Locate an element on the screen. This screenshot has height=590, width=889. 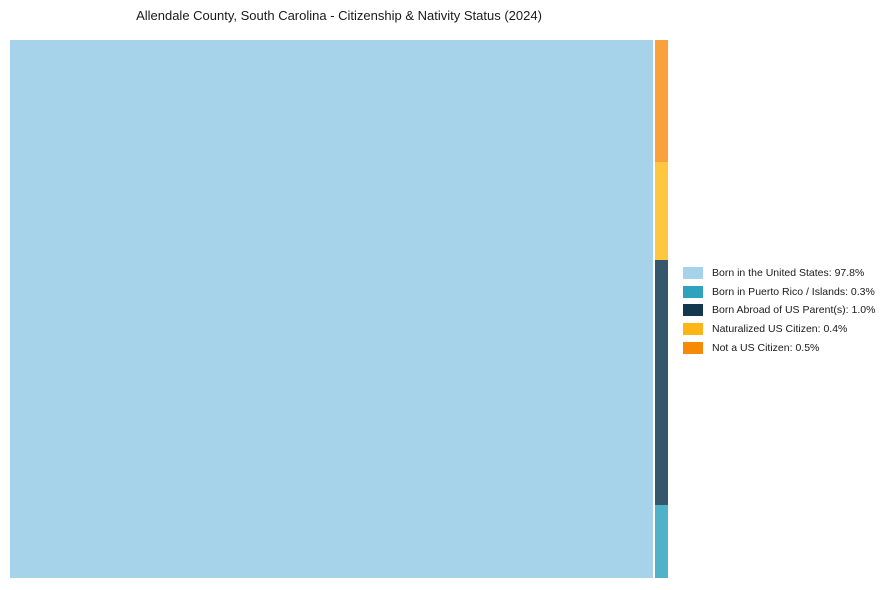
legend-label: Born in Puerto Rico / Islands: 0.3% is located at coordinates (793, 291).